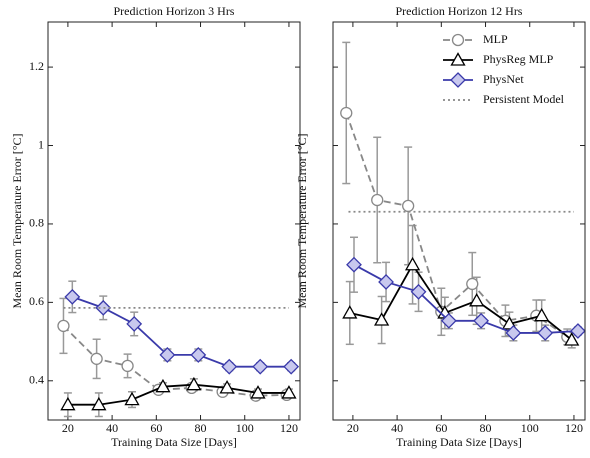 The height and width of the screenshot is (458, 590). I want to click on y-tick-label: 1.2, so click(36, 66).